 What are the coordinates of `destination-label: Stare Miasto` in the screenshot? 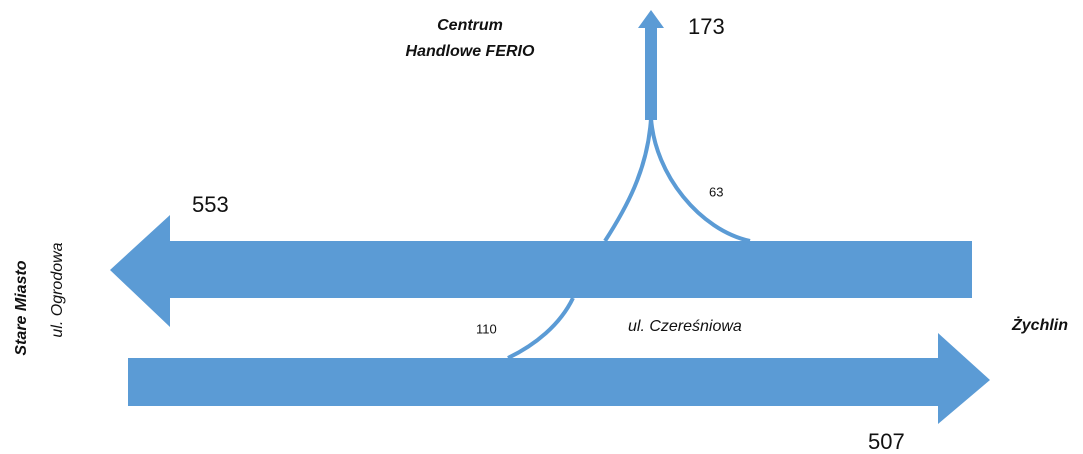 It's located at (21, 307).